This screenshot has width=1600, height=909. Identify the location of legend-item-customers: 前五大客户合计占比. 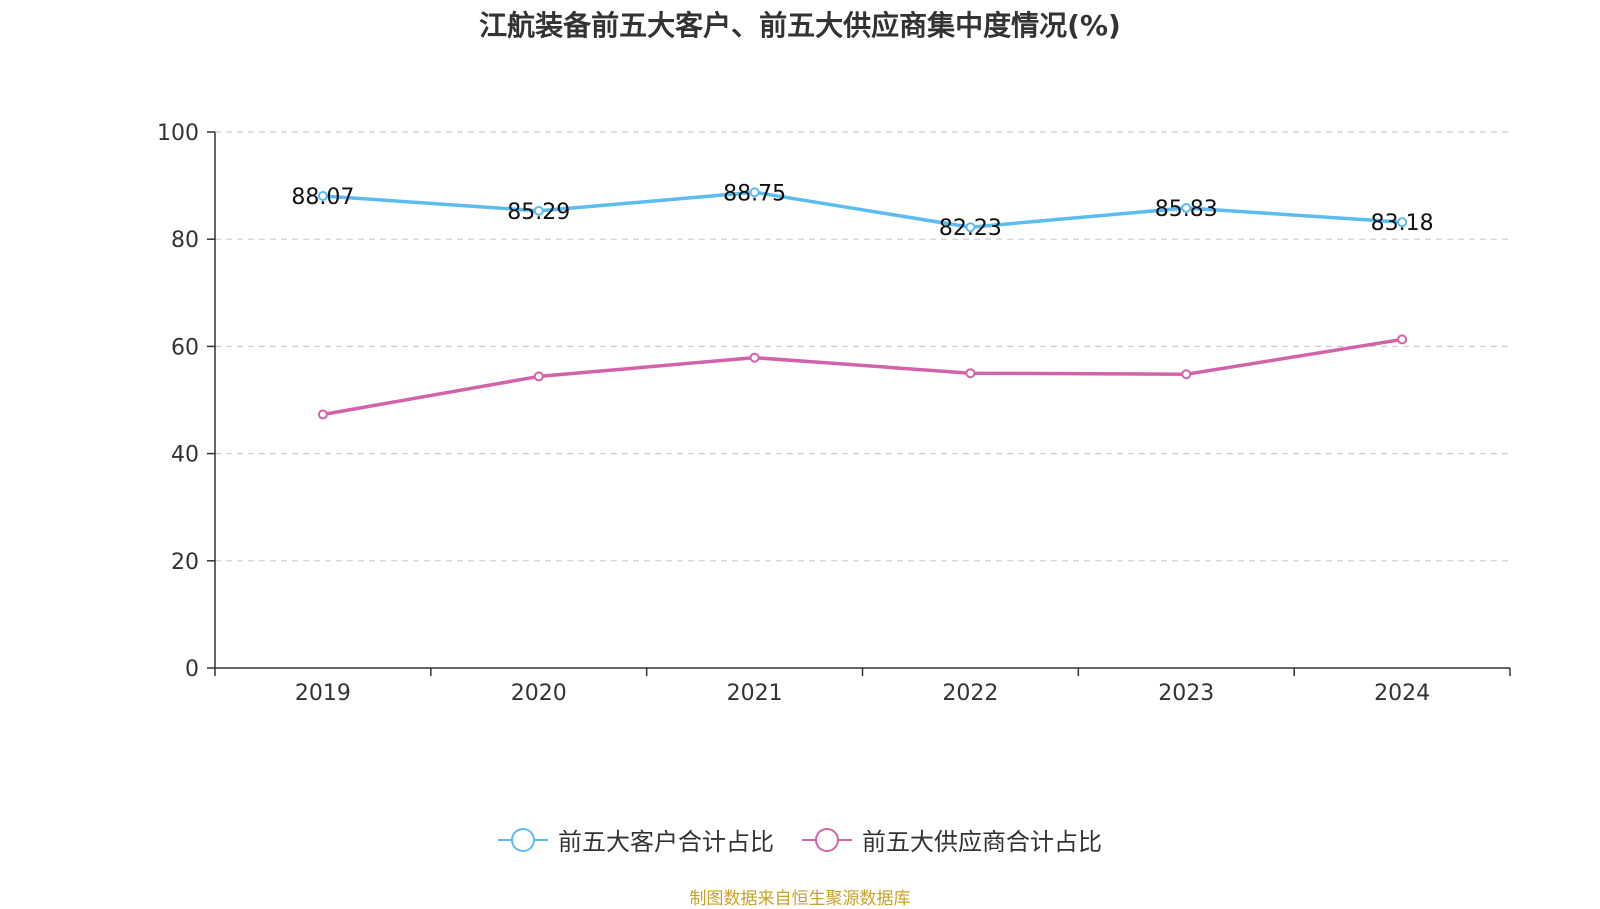
(636, 839).